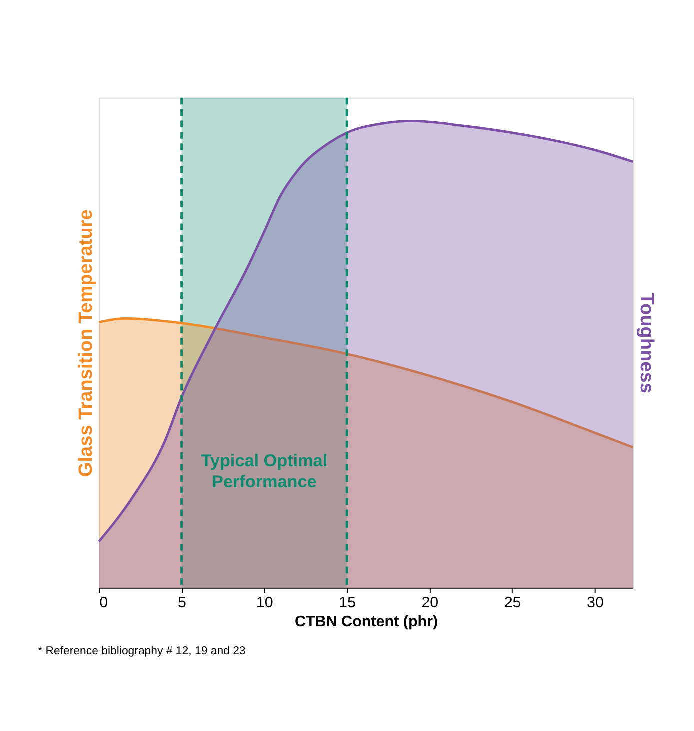 Image resolution: width=694 pixels, height=731 pixels. What do you see at coordinates (513, 603) in the screenshot?
I see `x-tick-label: 25` at bounding box center [513, 603].